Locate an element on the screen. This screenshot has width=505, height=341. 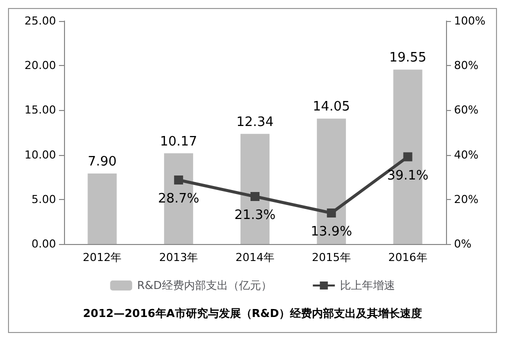
legend-label: 比上年增速 is located at coordinates (367, 285).